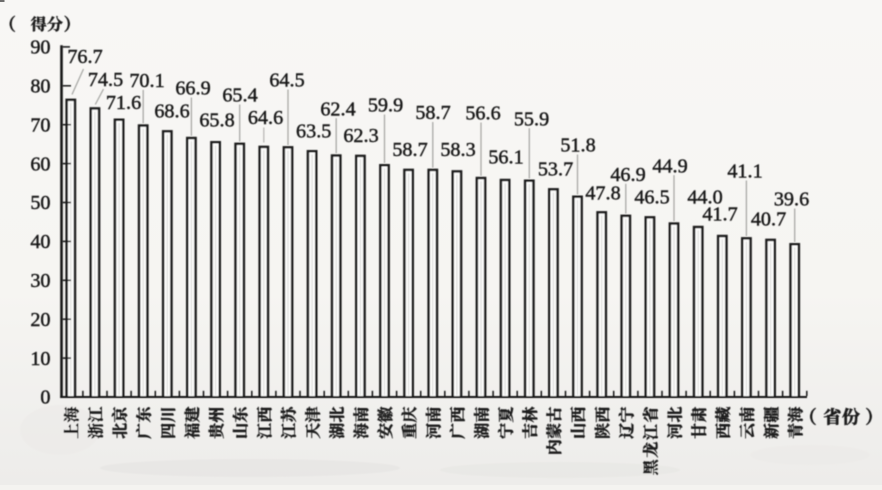 This screenshot has width=882, height=490. I want to click on svg-text: 56.1, so click(505, 157).